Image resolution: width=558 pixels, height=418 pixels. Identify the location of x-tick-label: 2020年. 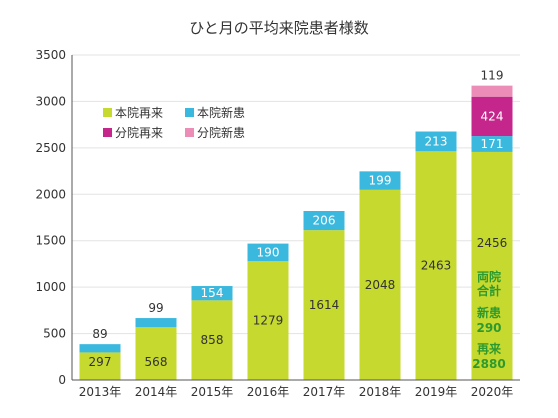
(492, 392).